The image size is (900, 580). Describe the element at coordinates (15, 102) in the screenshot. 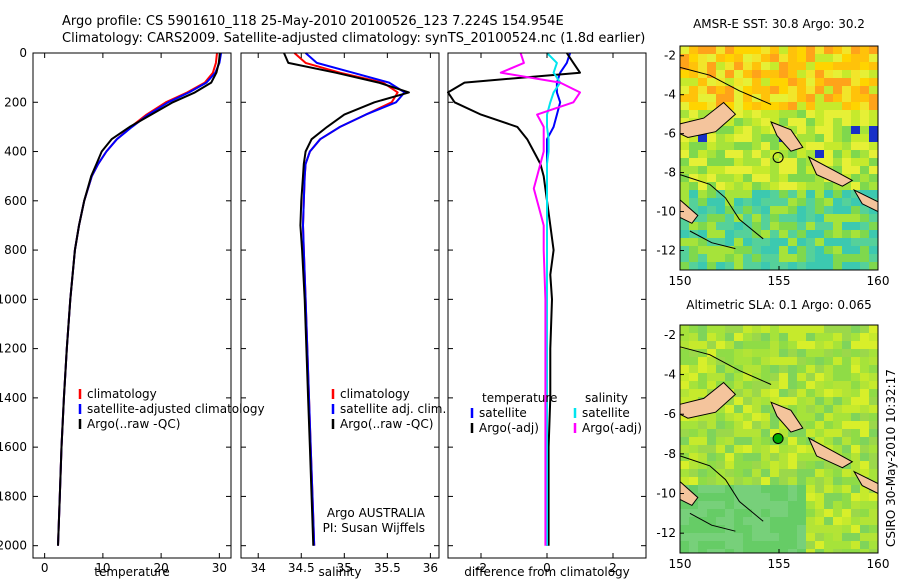

I see `depth-tick-label: 200` at that location.